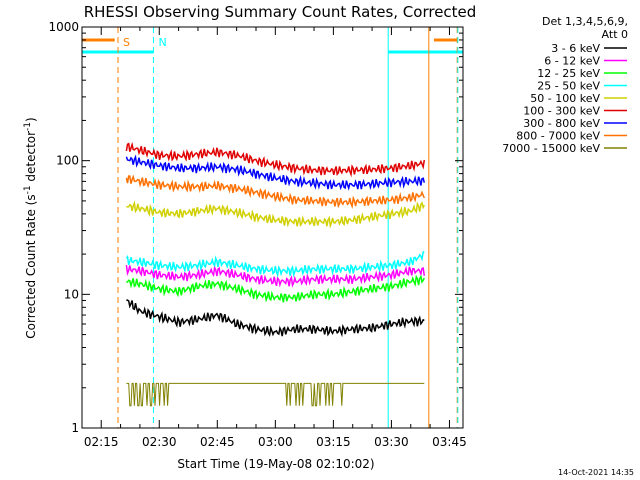  Describe the element at coordinates (558, 136) in the screenshot. I see `legend-label: 800 - 7000 keV` at that location.